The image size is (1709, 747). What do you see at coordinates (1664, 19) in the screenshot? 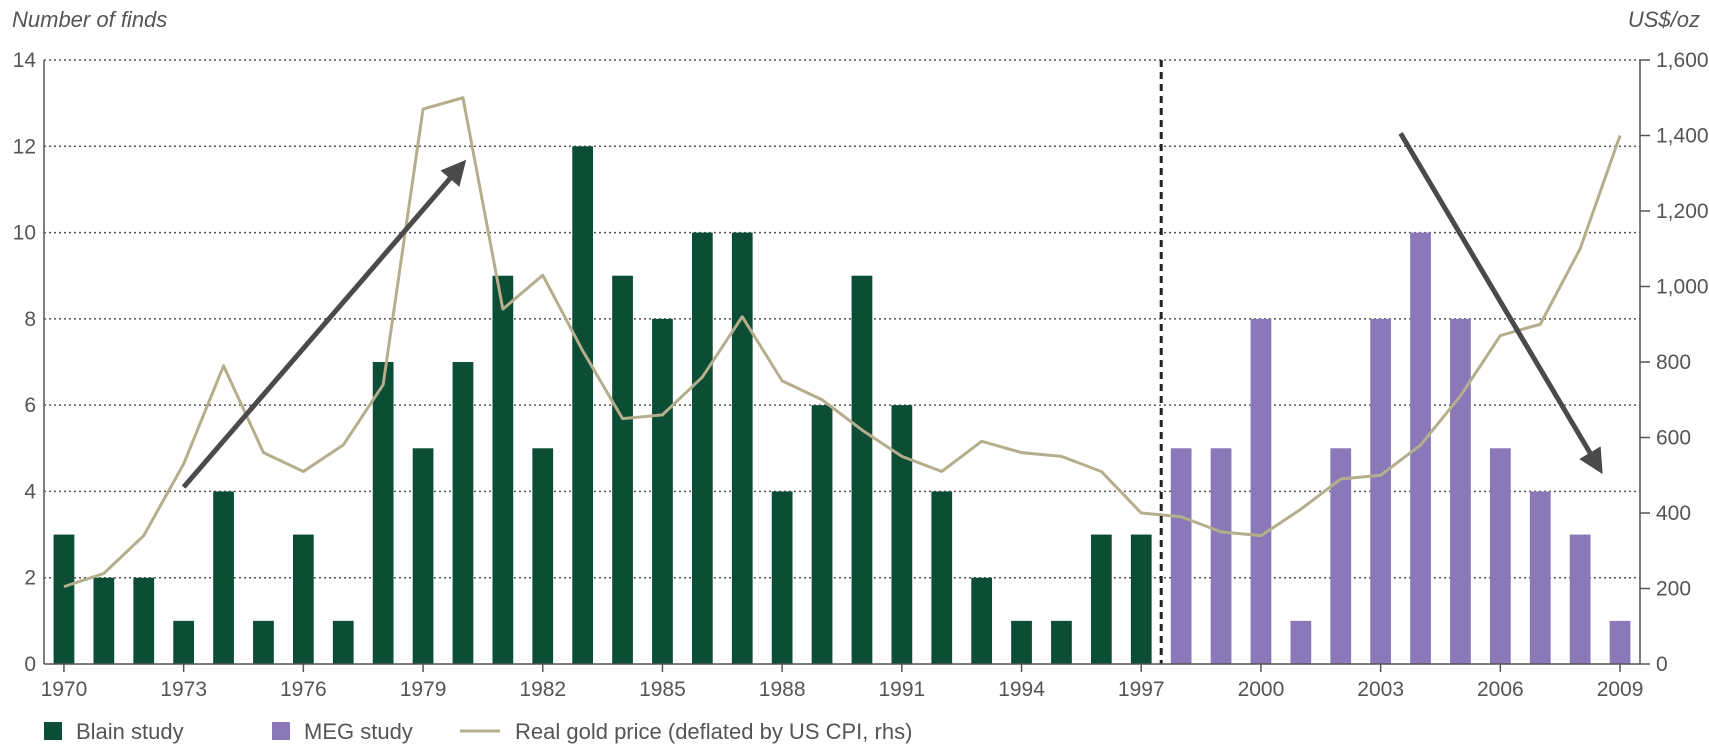
I see `y-right-axis-label: US$/oz` at bounding box center [1664, 19].